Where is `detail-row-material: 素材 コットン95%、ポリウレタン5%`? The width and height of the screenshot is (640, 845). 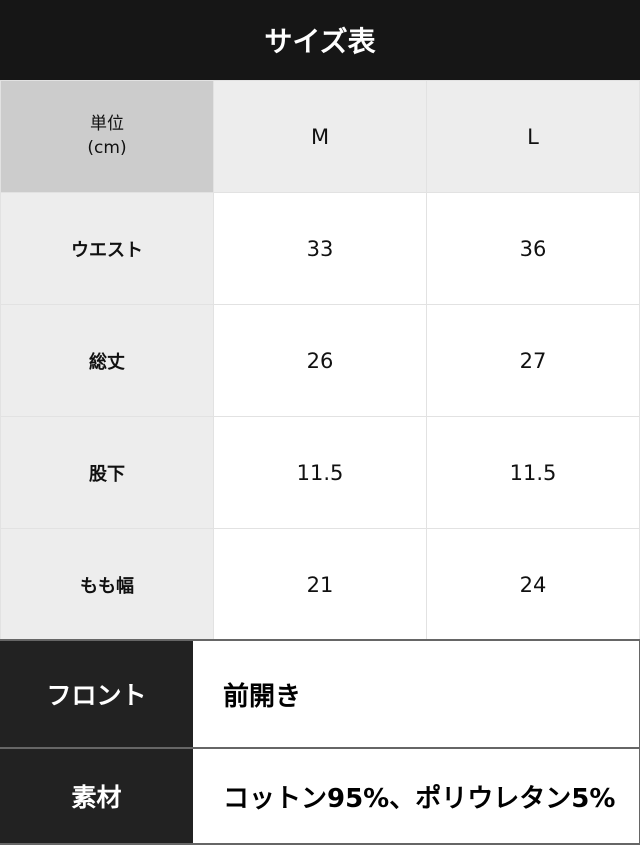 detail-row-material: 素材 コットン95%、ポリウレタン5% is located at coordinates (320, 797).